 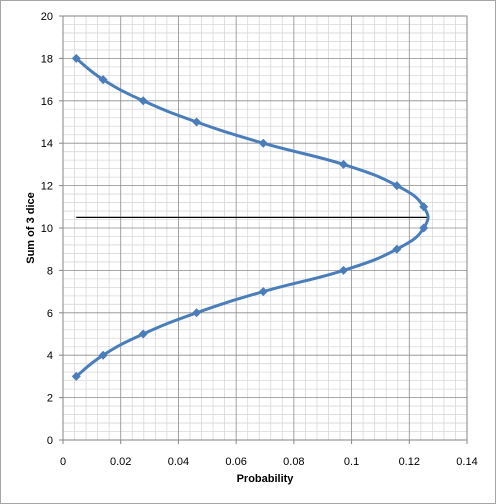 What do you see at coordinates (293, 462) in the screenshot?
I see `x-tick-label: 0.08` at bounding box center [293, 462].